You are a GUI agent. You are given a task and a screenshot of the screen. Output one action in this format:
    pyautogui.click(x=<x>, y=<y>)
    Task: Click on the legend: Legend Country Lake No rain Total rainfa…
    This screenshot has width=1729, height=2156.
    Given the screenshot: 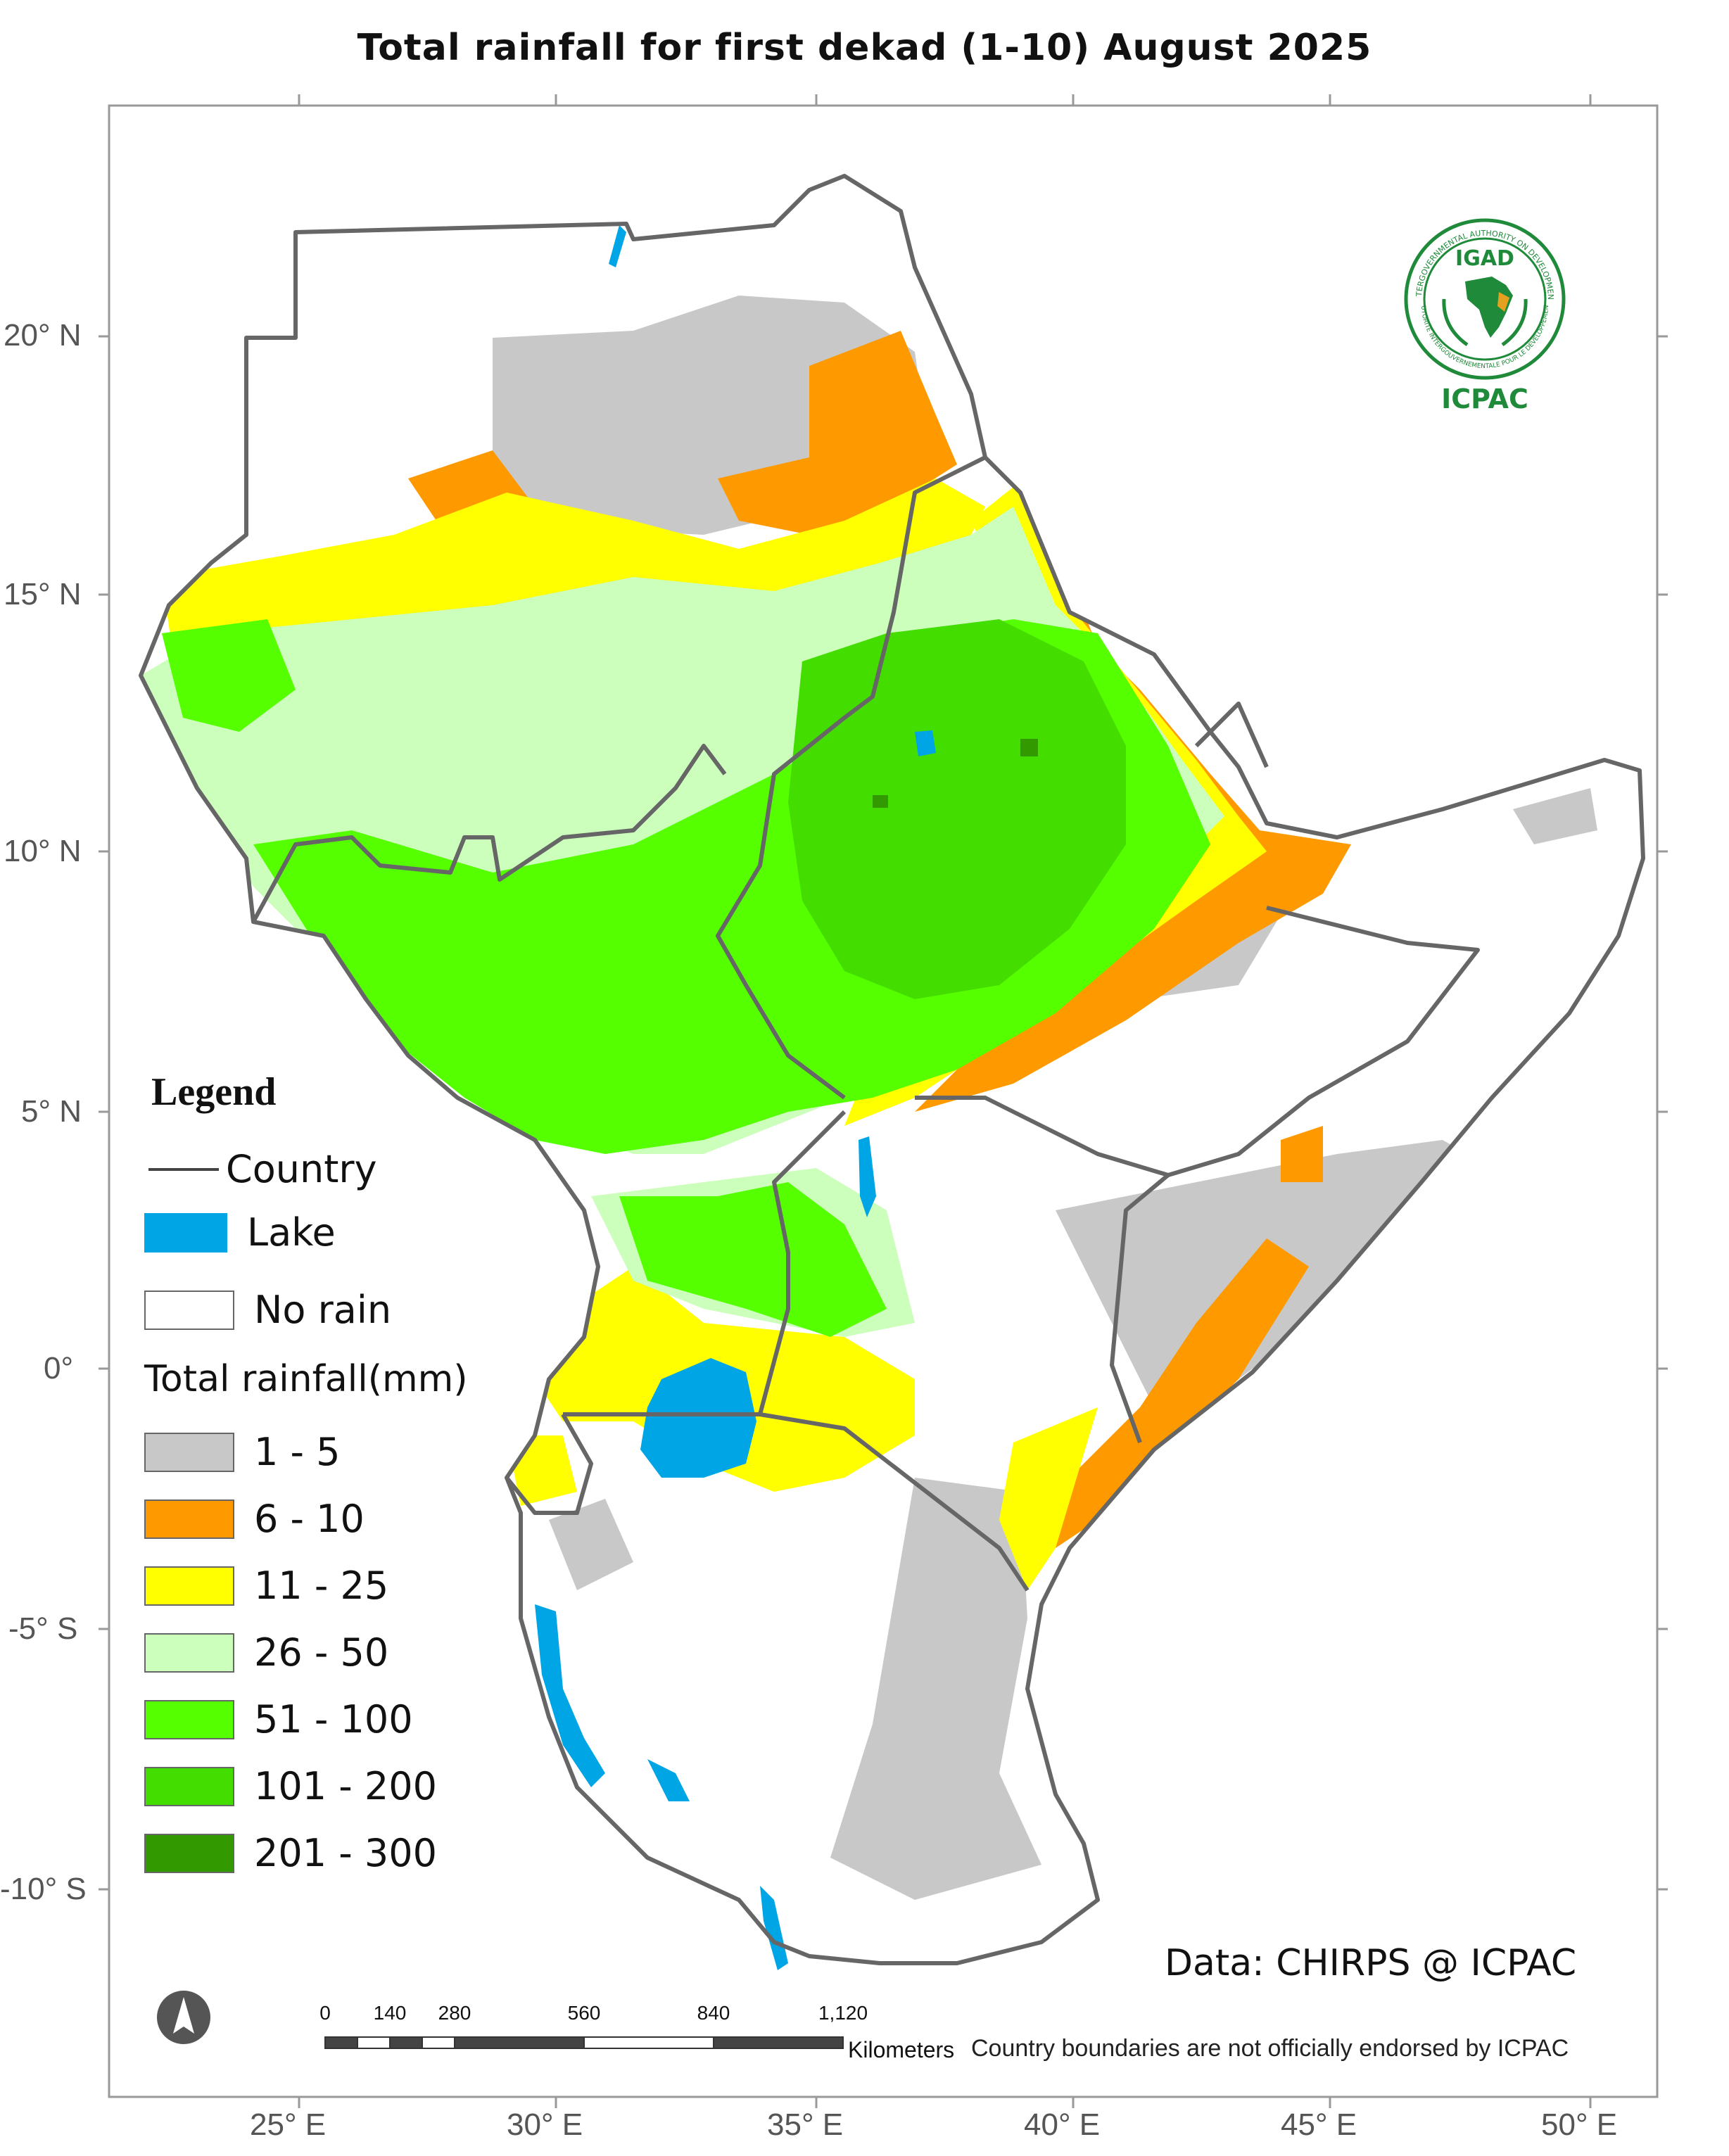 What is the action you would take?
    pyautogui.click(x=327, y=1481)
    